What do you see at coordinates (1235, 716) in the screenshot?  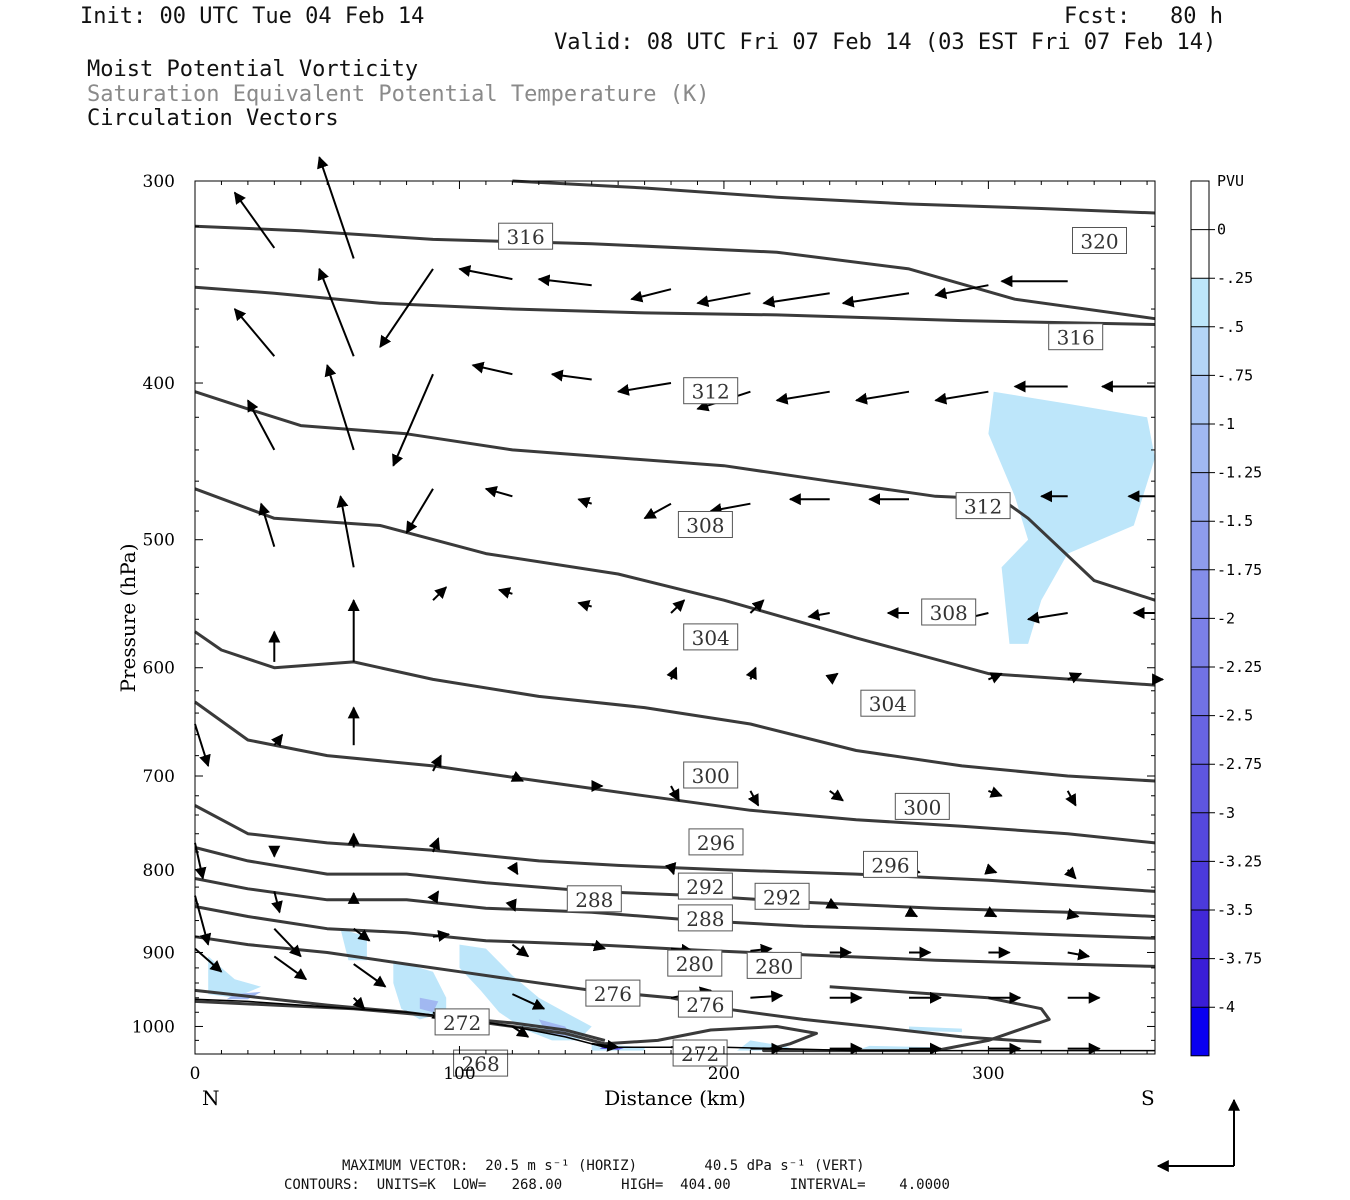 I see `colorbar-label: -2.5` at bounding box center [1235, 716].